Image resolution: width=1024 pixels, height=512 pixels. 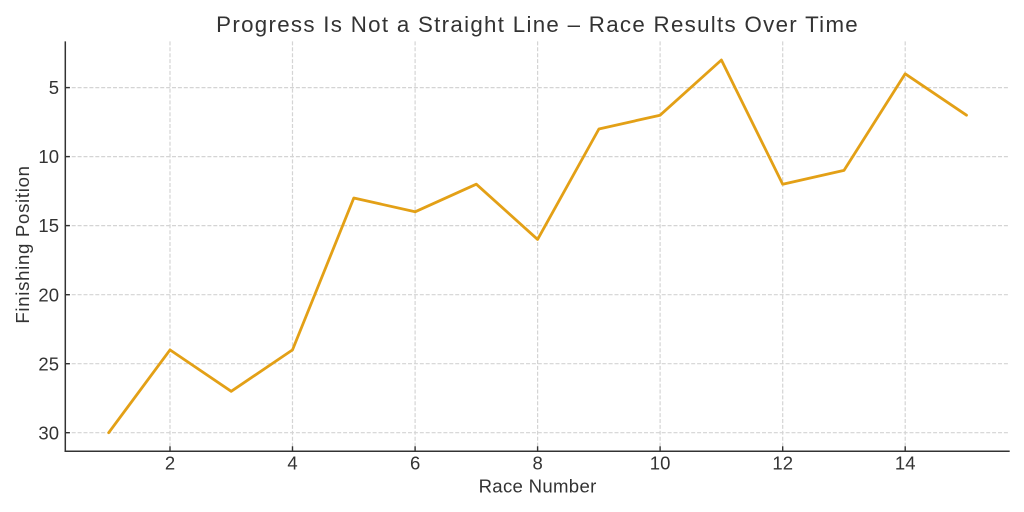 What do you see at coordinates (170, 463) in the screenshot?
I see `svg-text: 2` at bounding box center [170, 463].